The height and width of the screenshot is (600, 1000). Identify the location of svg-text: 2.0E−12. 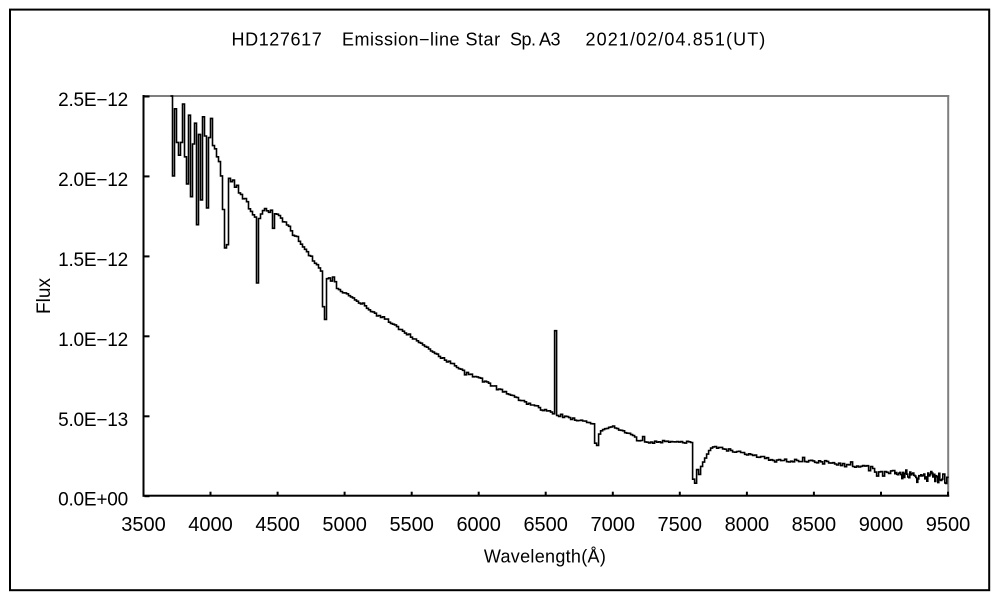
(93, 180).